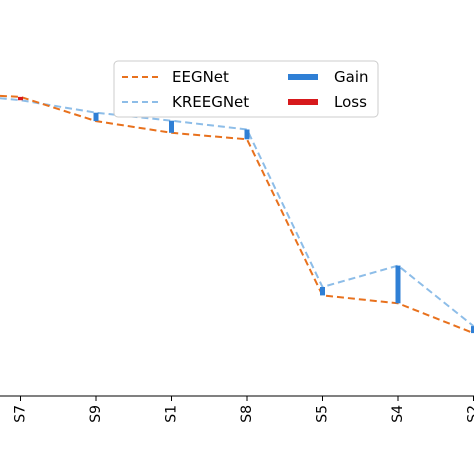 Image resolution: width=474 pixels, height=474 pixels. I want to click on x-tick-label-s1: S1, so click(172, 414).